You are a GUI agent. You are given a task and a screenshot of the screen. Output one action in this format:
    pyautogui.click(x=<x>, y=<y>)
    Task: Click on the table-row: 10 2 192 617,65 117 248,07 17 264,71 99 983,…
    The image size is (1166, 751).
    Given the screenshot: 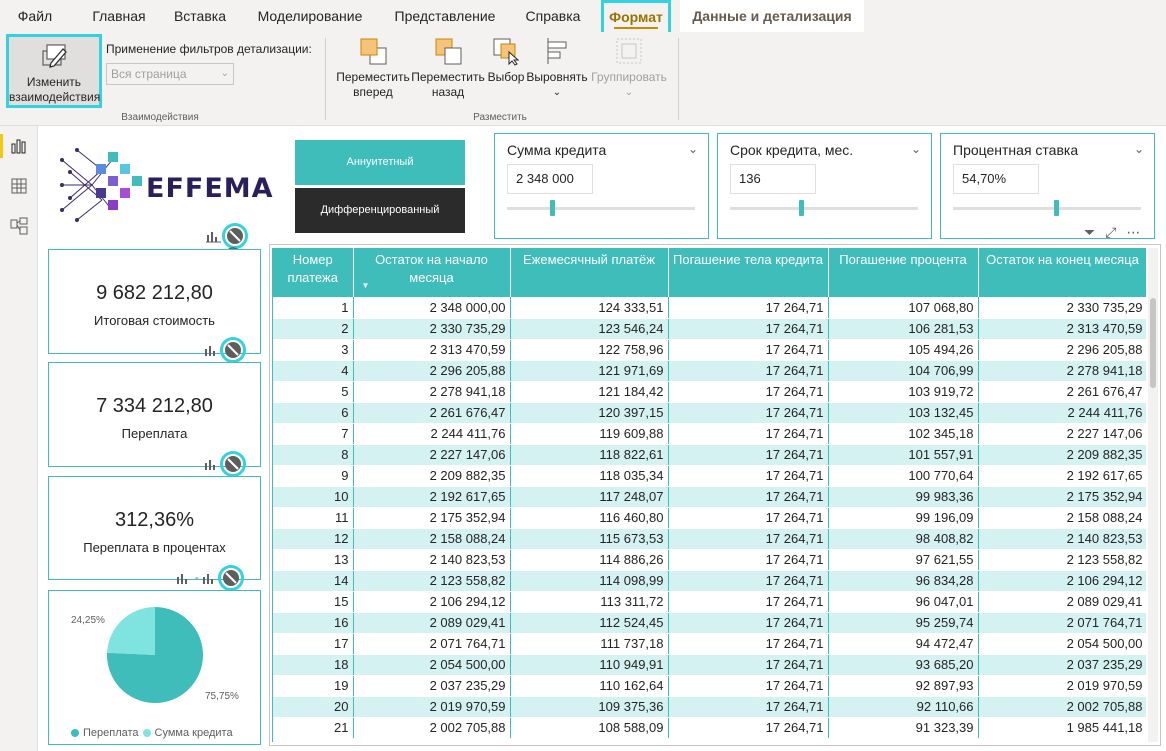 What is the action you would take?
    pyautogui.click(x=709, y=497)
    